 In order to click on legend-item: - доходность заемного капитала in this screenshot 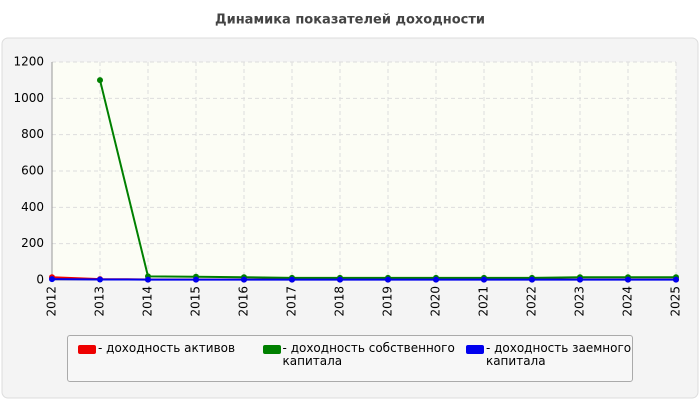, I will do `click(544, 358)`.